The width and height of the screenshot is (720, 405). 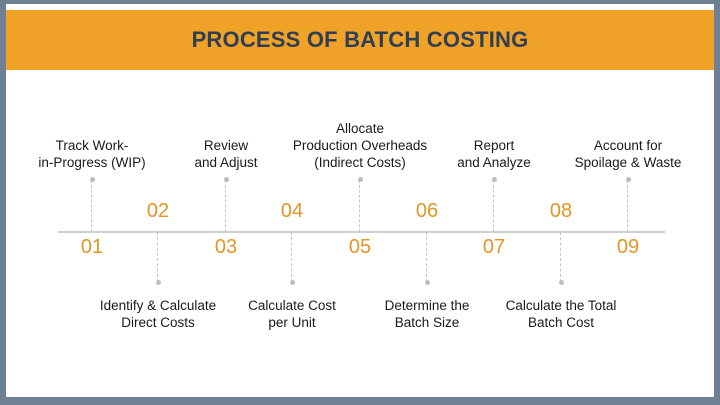 What do you see at coordinates (427, 211) in the screenshot?
I see `step-number: 06` at bounding box center [427, 211].